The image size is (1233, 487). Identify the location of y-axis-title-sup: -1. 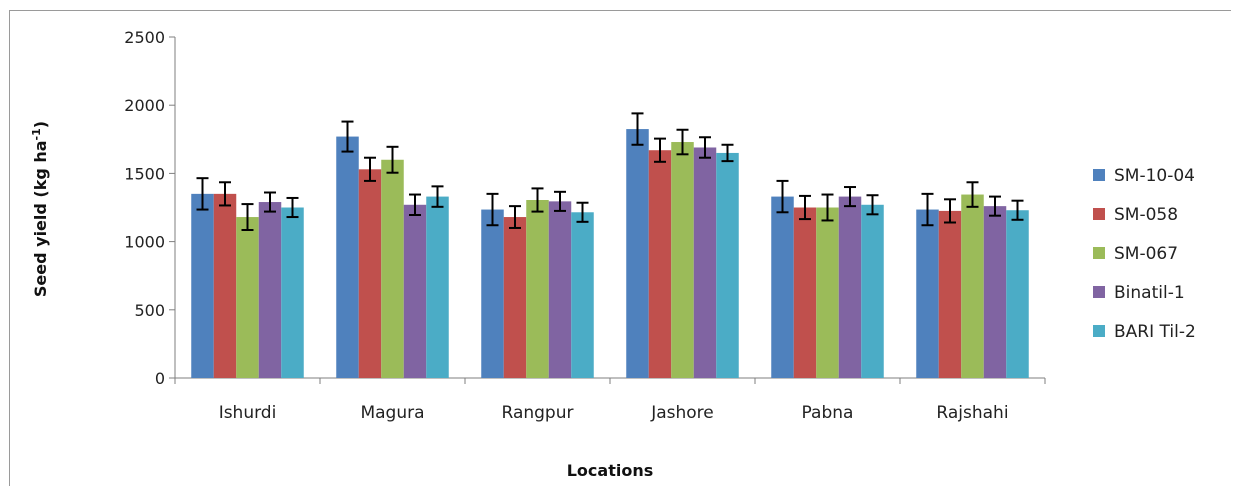
(36, 134).